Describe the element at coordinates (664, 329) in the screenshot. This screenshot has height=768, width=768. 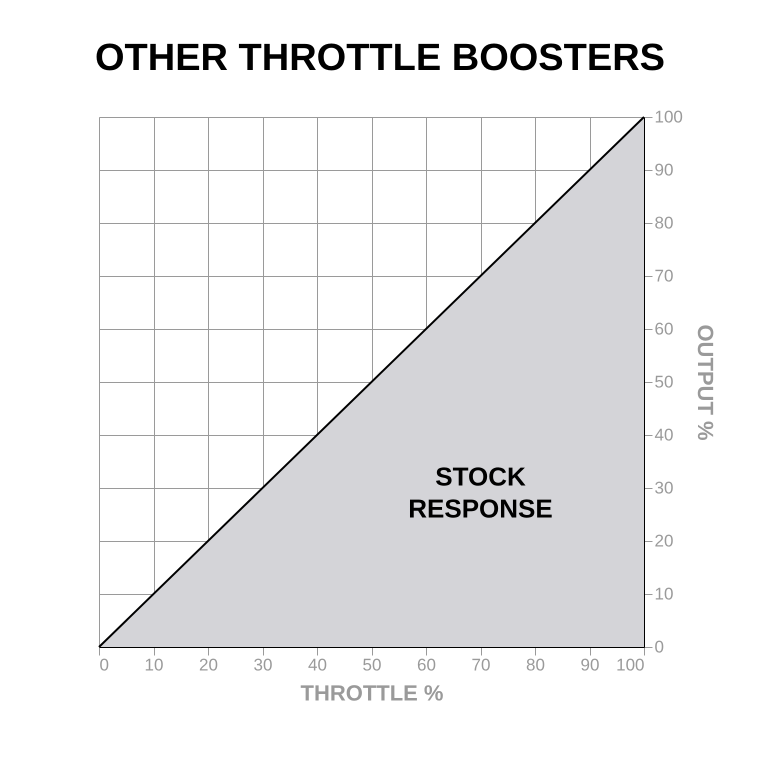
I see `y-tick-label: 60` at that location.